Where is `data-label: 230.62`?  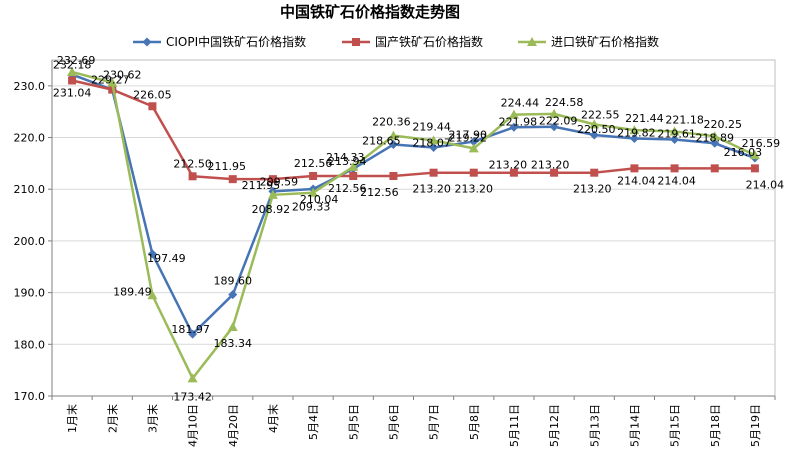 data-label: 230.62 is located at coordinates (122, 75).